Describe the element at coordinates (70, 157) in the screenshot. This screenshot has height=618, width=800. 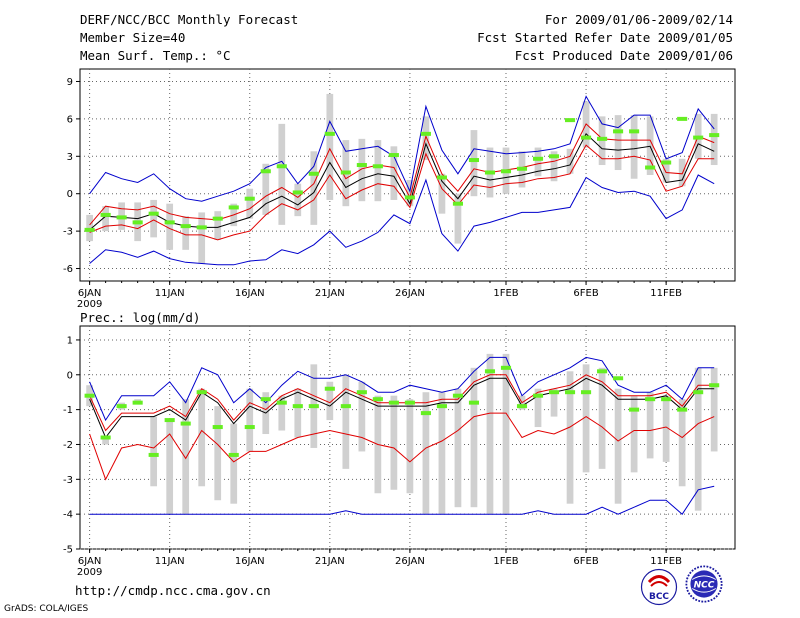
I see `y-tick-label: 3` at that location.